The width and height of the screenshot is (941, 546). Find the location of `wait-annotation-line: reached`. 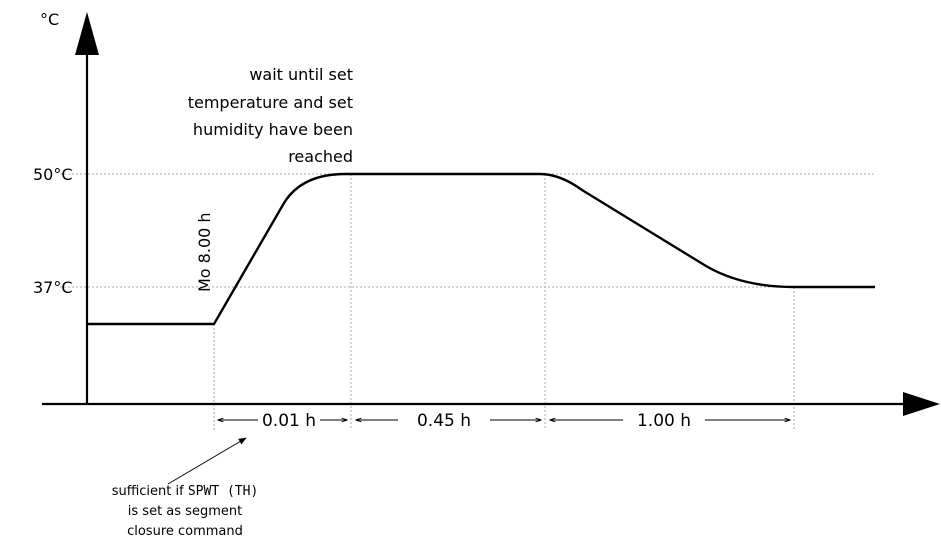

wait-annotation-line: reached is located at coordinates (320, 156).